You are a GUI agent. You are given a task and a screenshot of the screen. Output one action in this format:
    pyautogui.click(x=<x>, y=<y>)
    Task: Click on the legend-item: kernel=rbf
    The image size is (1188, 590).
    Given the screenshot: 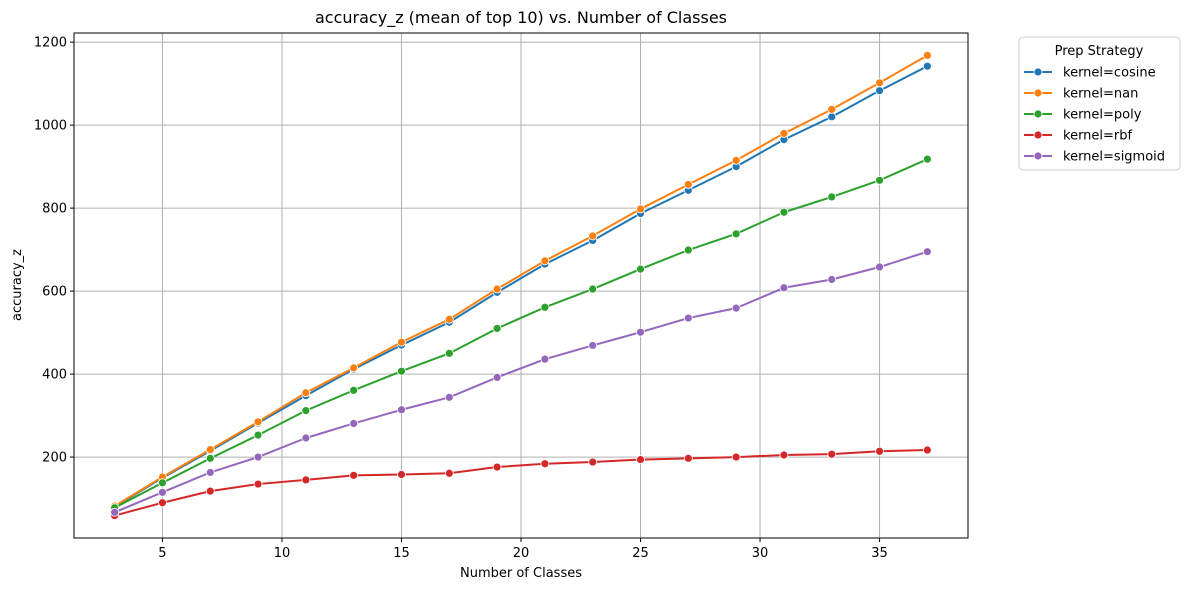 What is the action you would take?
    pyautogui.click(x=1078, y=136)
    